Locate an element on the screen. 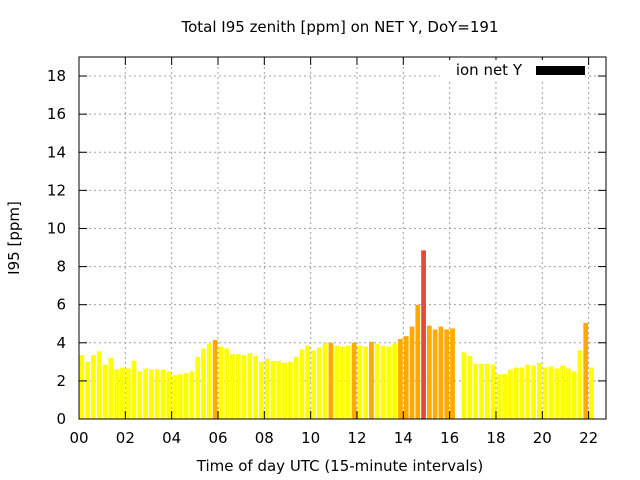  x-tick-label: 20 is located at coordinates (542, 438).